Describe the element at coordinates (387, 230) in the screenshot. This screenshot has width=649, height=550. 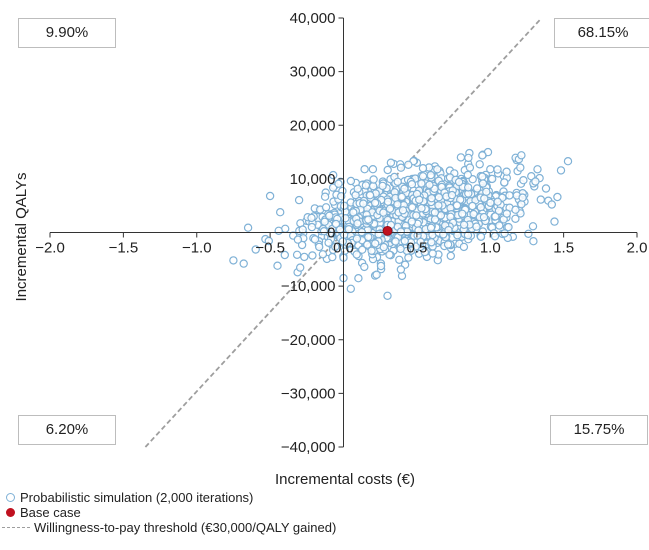
I see `base-case-point` at that location.